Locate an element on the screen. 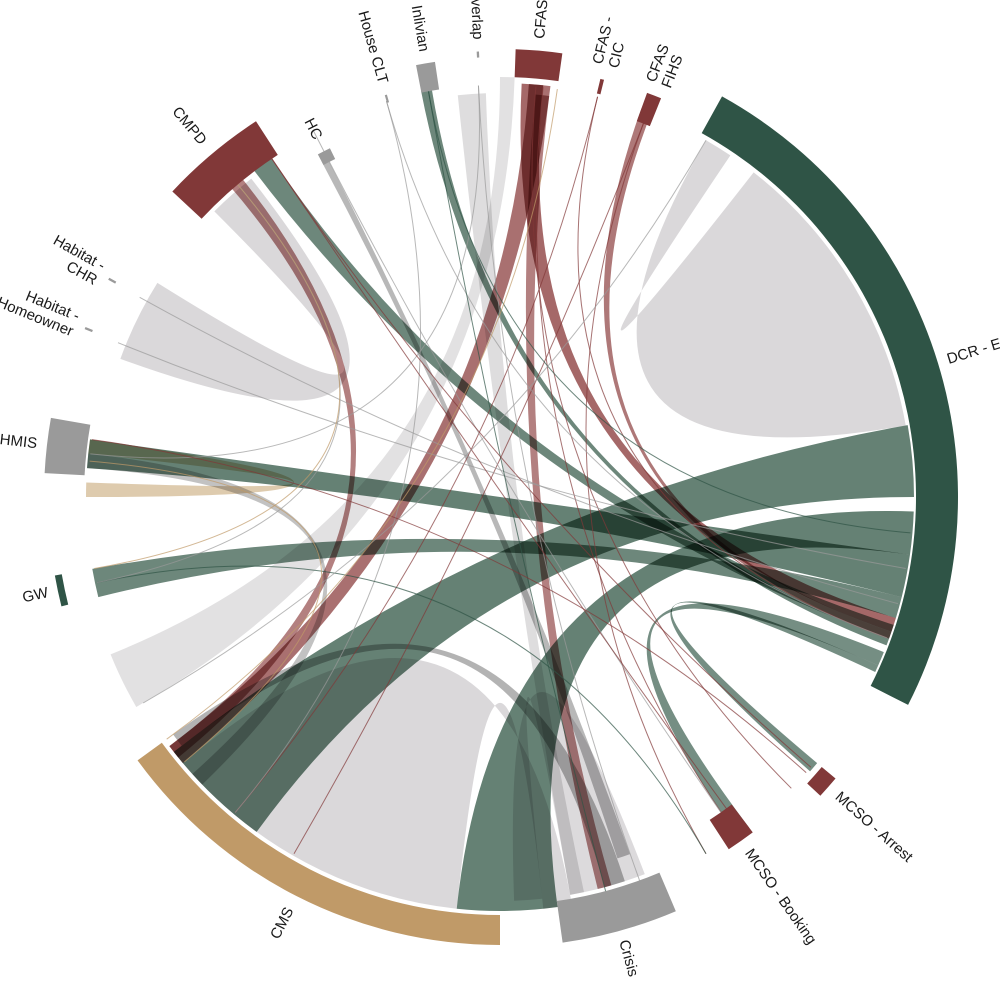 The height and width of the screenshot is (994, 1000). segment-label-inlivian: Inlivian is located at coordinates (420, 28).